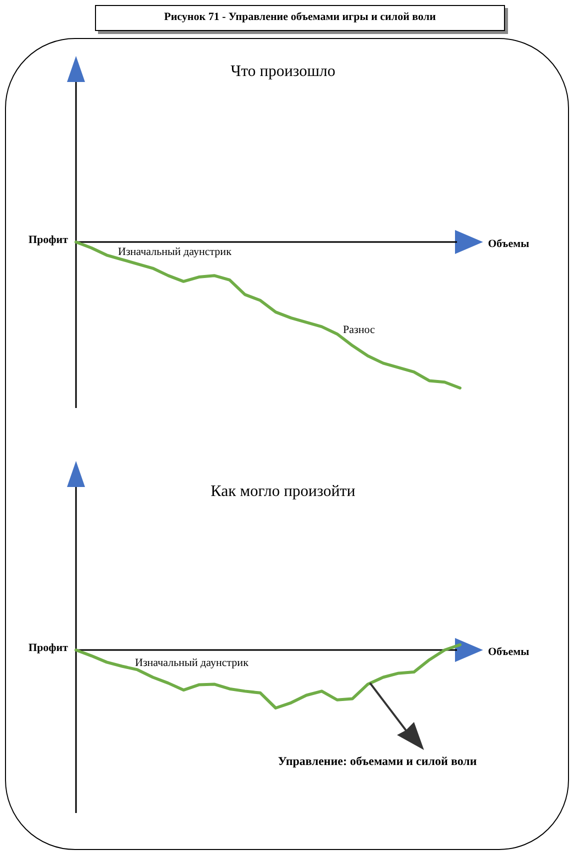 This screenshot has width=578, height=859. What do you see at coordinates (377, 761) in the screenshot?
I see `text: Управление: объемами и силой воли` at bounding box center [377, 761].